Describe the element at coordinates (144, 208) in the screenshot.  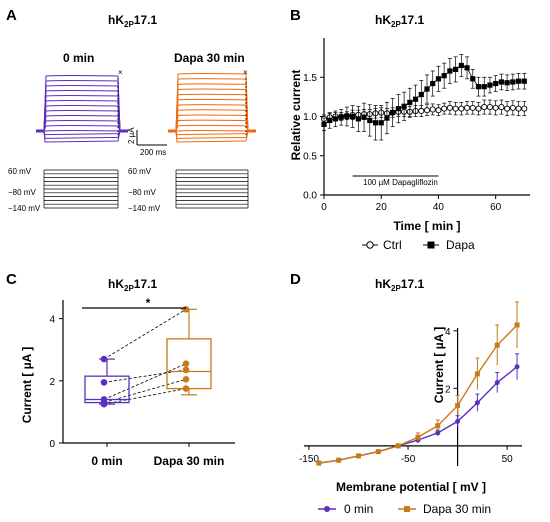
I see `proto-right-140: −140 mV` at that location.